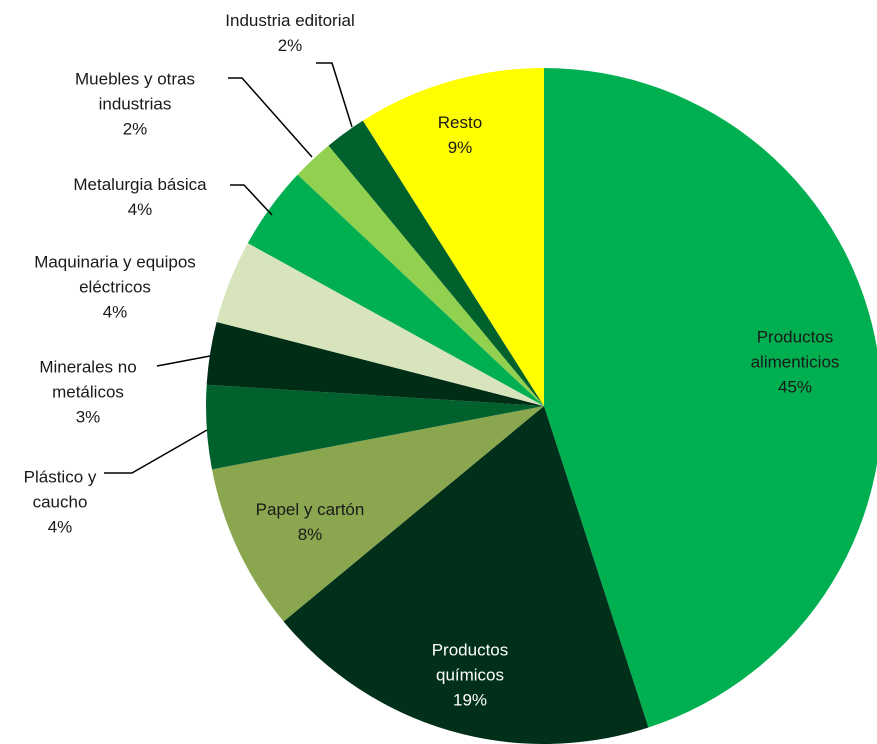 Image resolution: width=877 pixels, height=744 pixels. I want to click on category-label: Maquinaria y equipos eléctricos, so click(115, 274).